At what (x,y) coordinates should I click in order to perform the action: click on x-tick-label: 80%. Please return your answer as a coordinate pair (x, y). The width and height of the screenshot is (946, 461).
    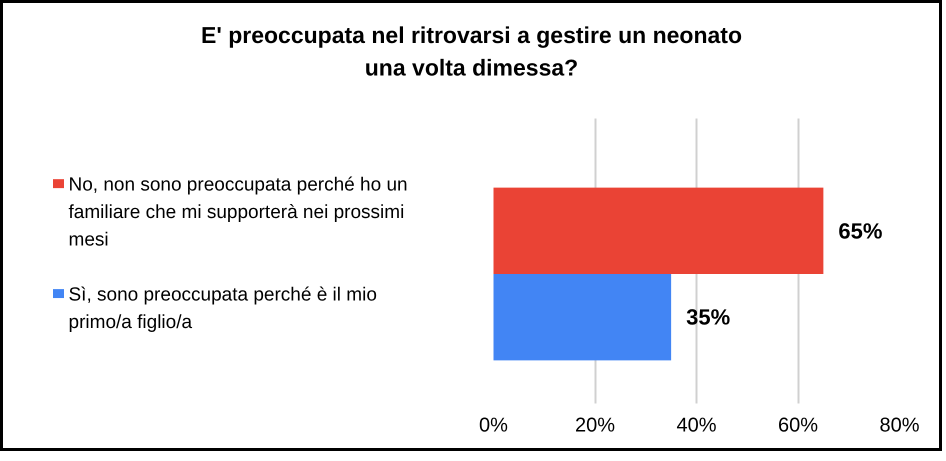
    Looking at the image, I should click on (899, 425).